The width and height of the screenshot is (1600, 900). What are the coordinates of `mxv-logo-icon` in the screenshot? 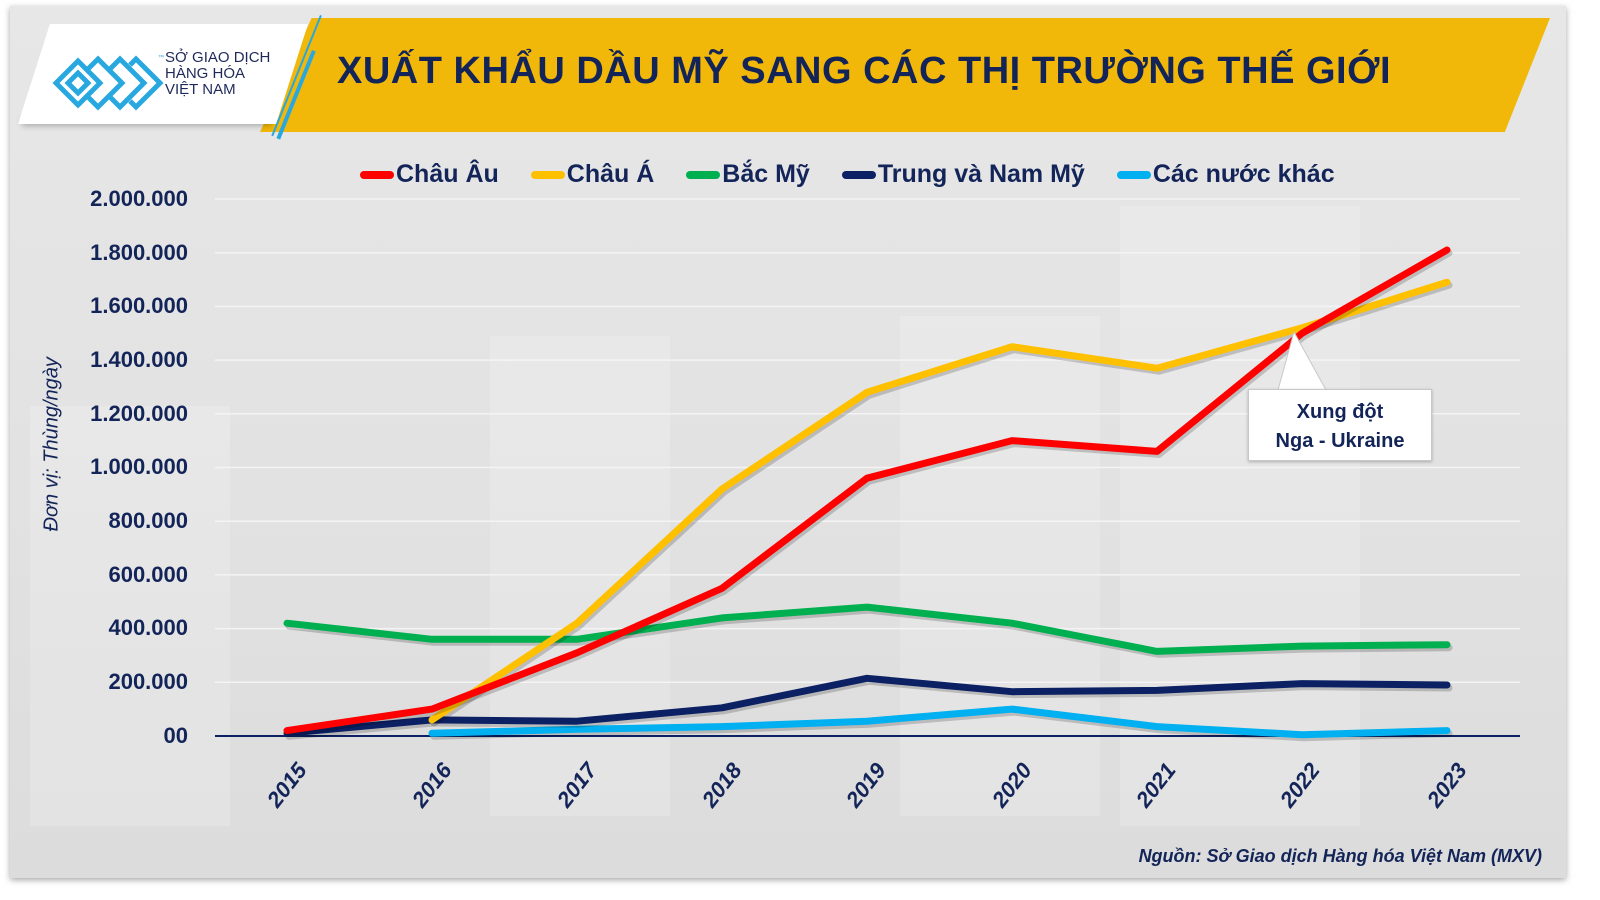 It's located at (108, 83).